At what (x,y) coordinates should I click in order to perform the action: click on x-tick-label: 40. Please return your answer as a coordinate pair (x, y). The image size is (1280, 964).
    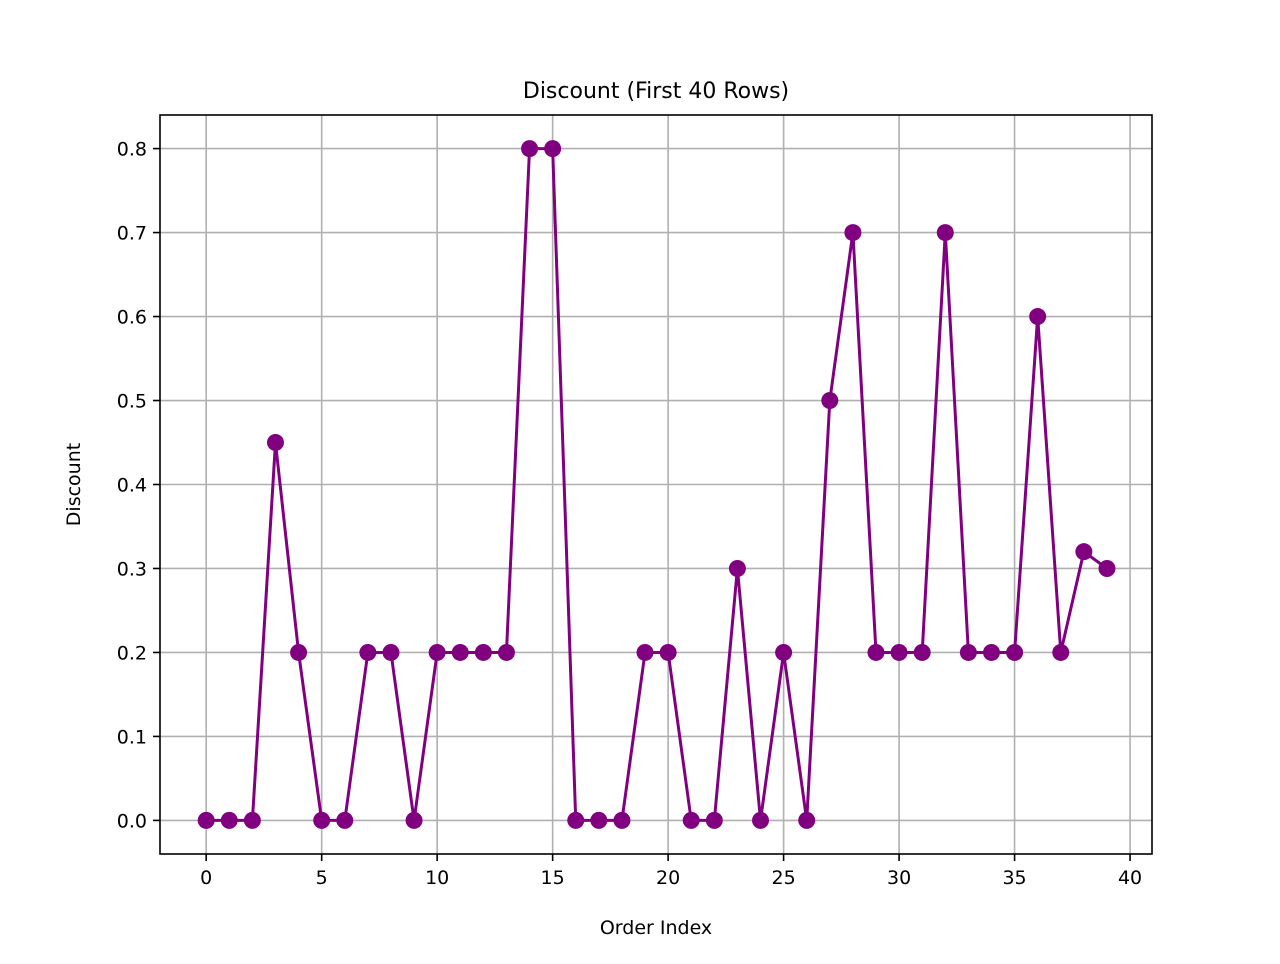
    Looking at the image, I should click on (1130, 878).